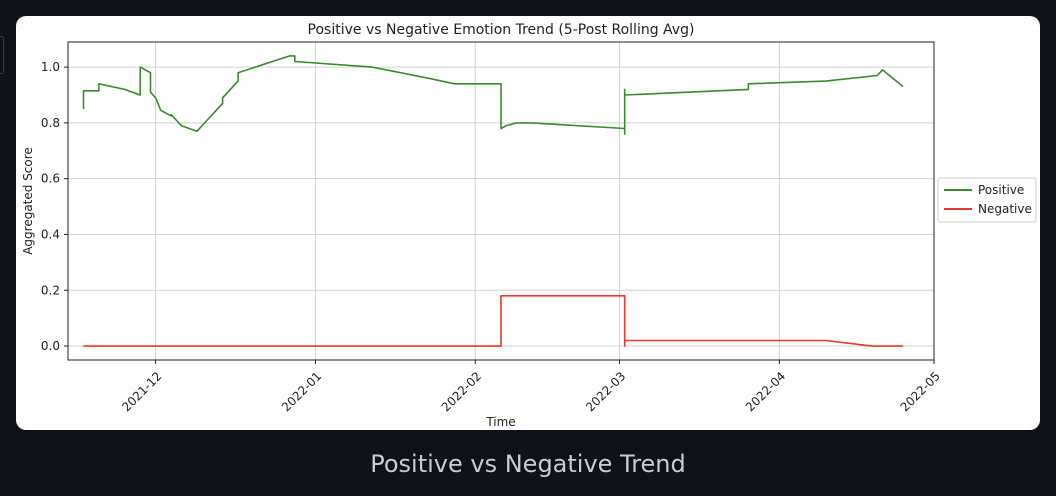 The image size is (1056, 496). Describe the element at coordinates (493, 95) in the screenshot. I see `series-line-positive` at that location.